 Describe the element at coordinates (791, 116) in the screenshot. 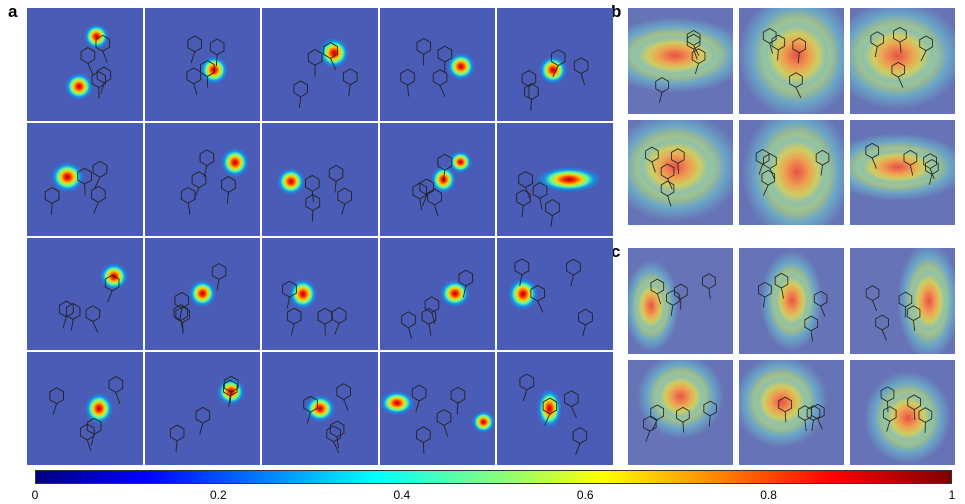

I see `panel-b-heatmap-grid` at that location.